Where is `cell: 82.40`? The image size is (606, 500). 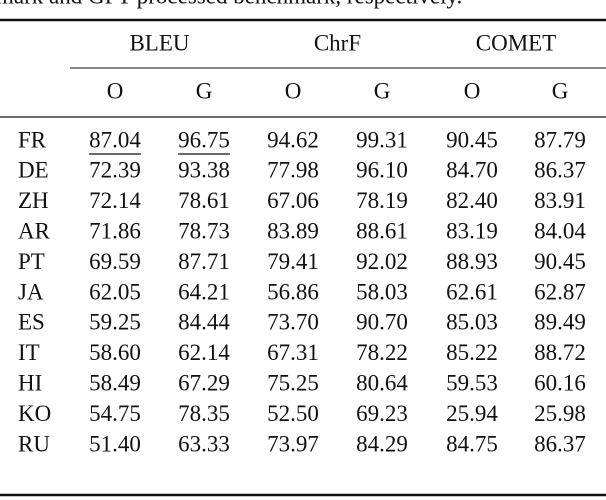
cell: 82.40 is located at coordinates (472, 200).